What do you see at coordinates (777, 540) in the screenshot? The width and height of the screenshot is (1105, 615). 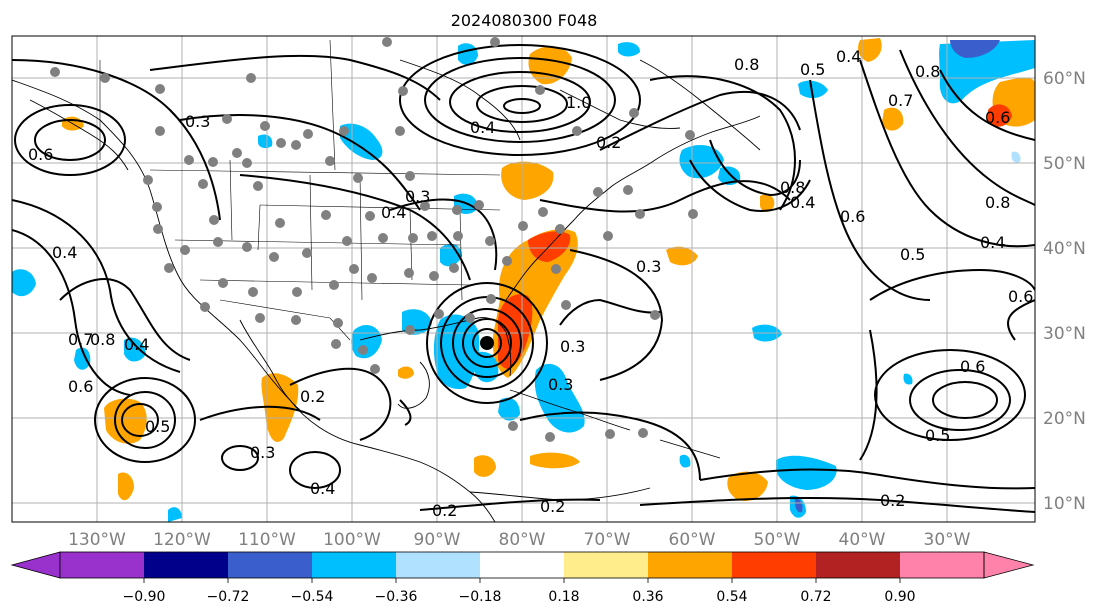 I see `lon-label: 50°W` at bounding box center [777, 540].